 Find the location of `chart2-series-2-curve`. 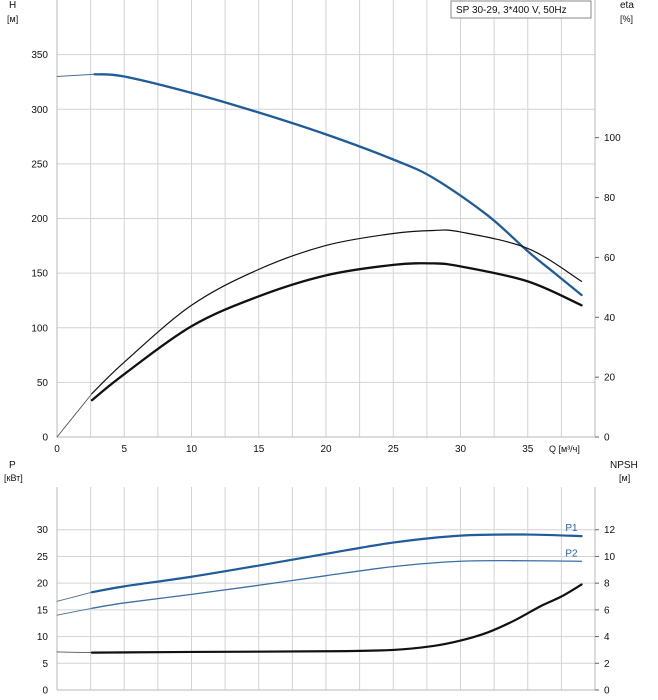

chart2-series-2-curve is located at coordinates (74, 611).